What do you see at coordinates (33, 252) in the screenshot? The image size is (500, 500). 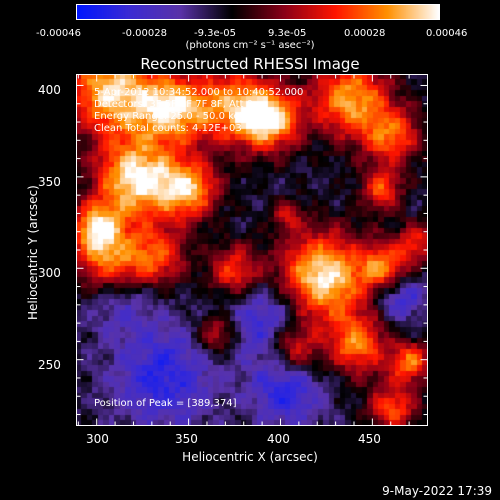 I see `y-axis-label: Heliocentric Y (arcsec)` at bounding box center [33, 252].